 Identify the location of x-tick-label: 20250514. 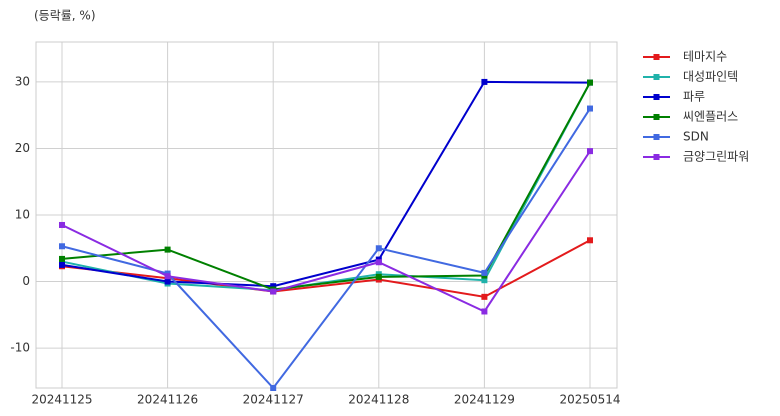
(589, 400).